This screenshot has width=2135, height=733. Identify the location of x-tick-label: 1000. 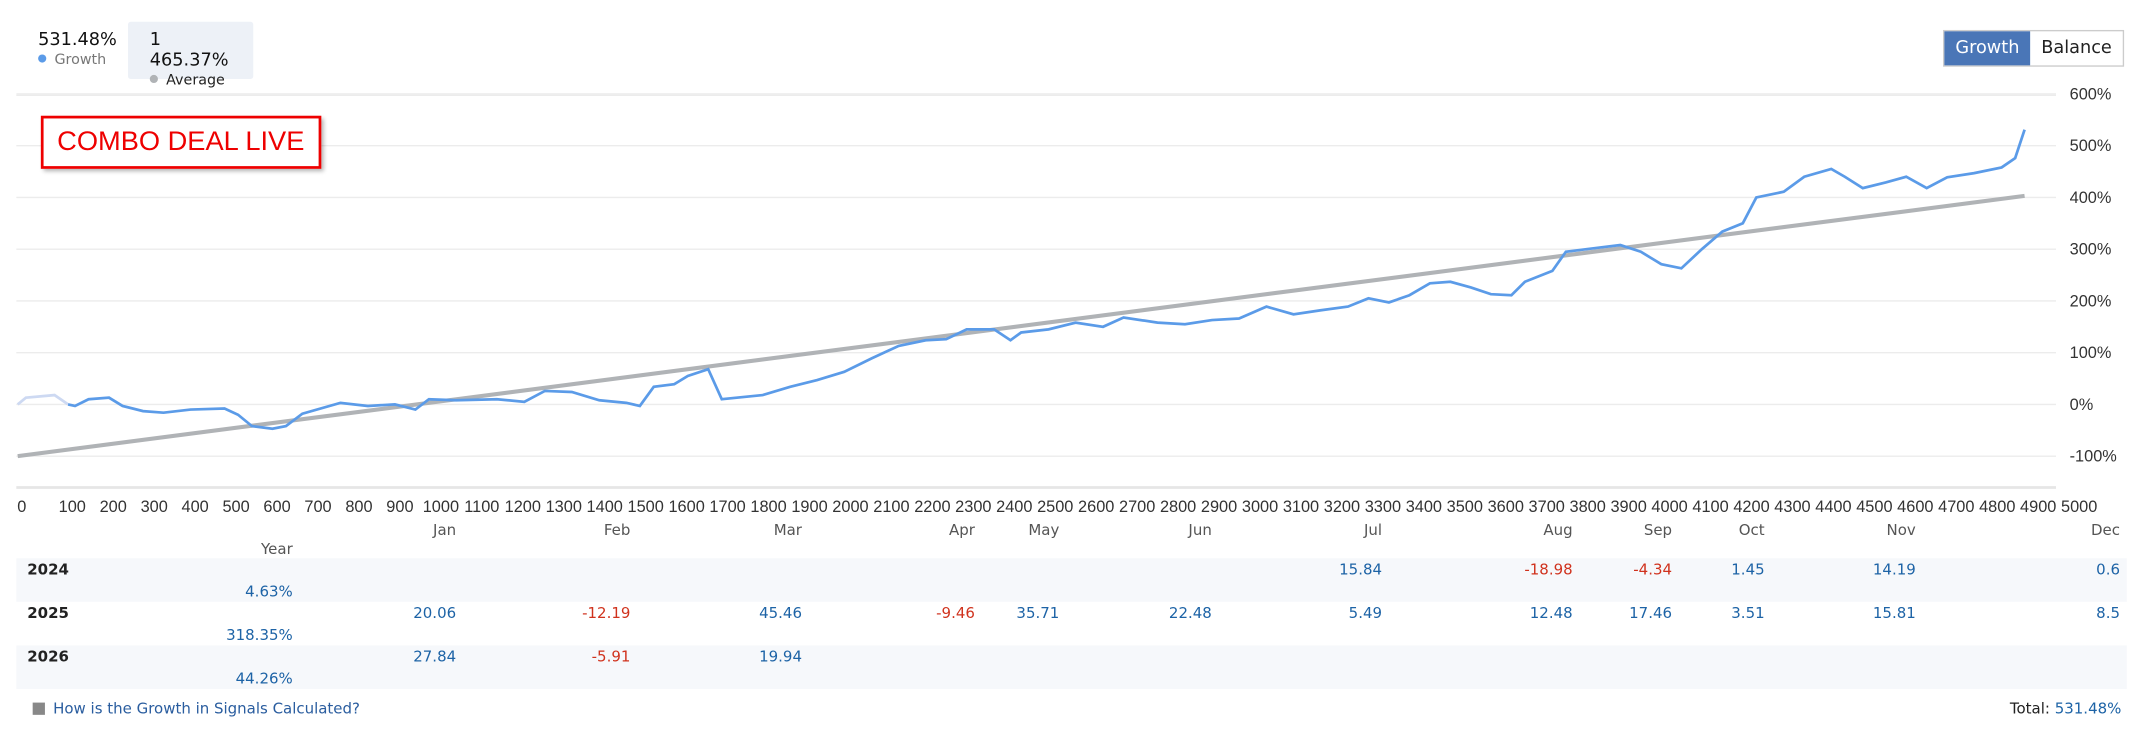
(441, 507).